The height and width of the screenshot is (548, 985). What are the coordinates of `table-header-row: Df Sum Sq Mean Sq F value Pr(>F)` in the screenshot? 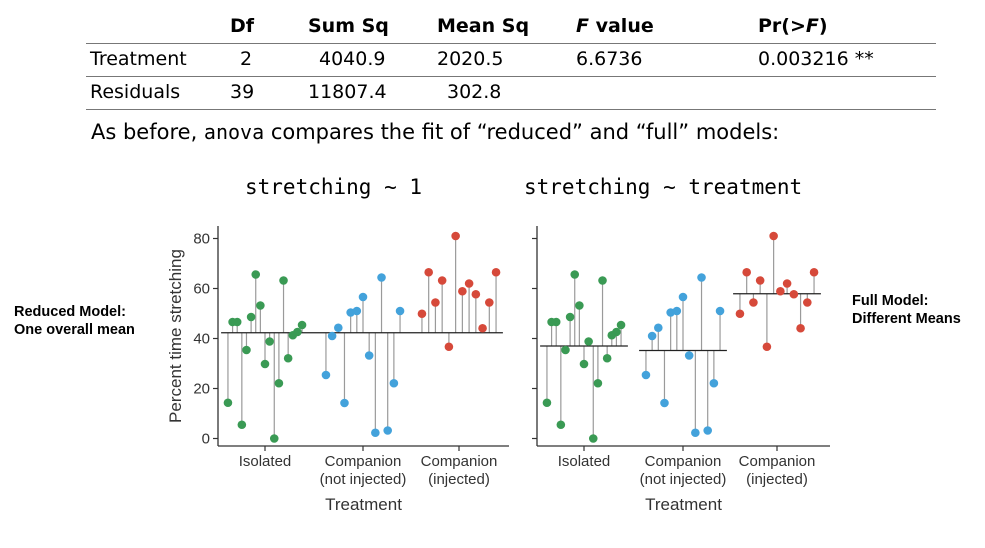 It's located at (511, 26).